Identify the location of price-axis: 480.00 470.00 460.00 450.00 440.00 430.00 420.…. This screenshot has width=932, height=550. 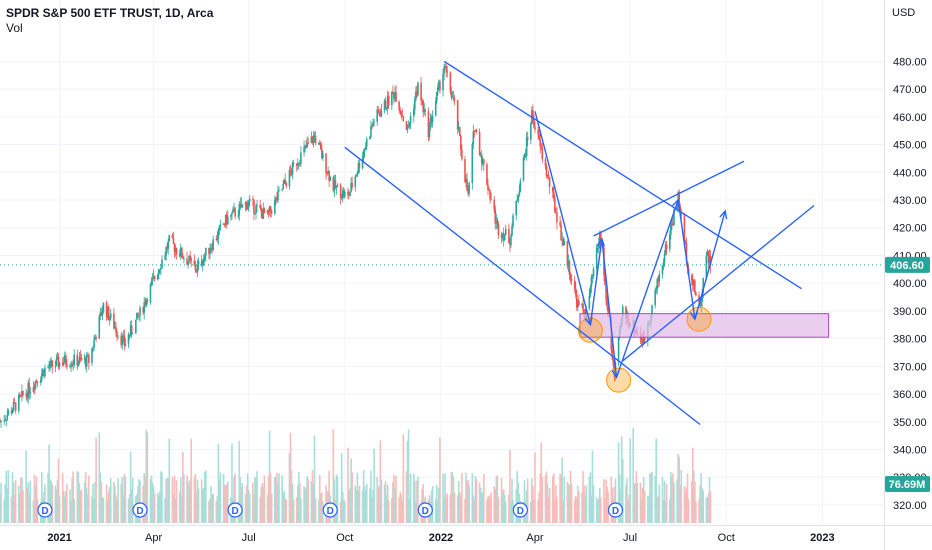
(910, 284).